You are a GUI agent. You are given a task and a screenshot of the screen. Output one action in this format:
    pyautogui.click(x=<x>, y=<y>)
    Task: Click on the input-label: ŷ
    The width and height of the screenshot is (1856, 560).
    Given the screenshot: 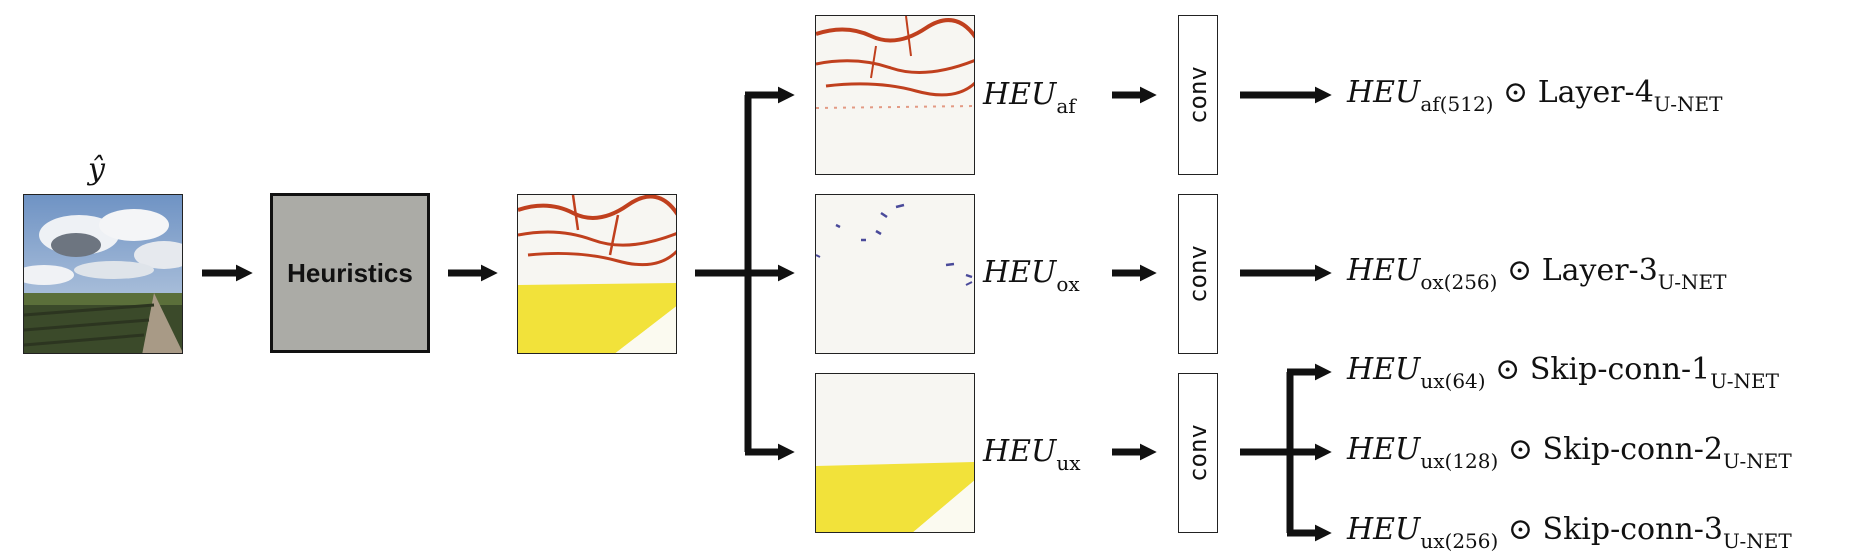 What is the action you would take?
    pyautogui.click(x=96, y=169)
    